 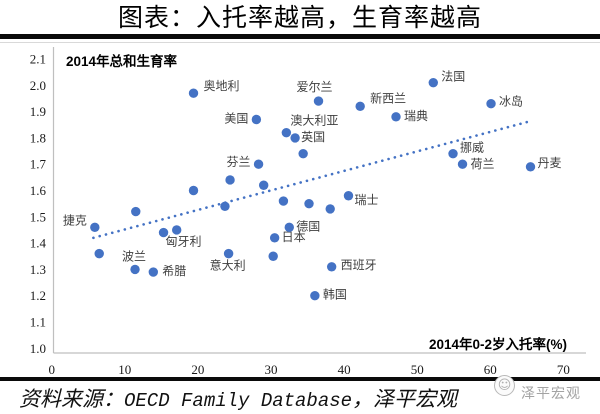 I want to click on data-point-label: 澳大利亚, so click(x=314, y=121).